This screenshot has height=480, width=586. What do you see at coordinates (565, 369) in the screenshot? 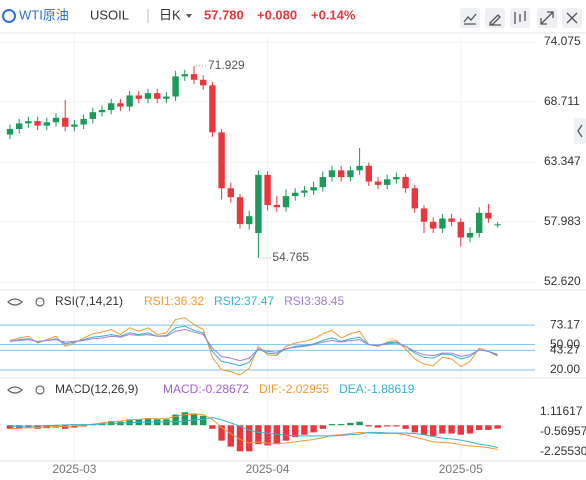
I see `y-tick-label: 20.00` at bounding box center [565, 369].